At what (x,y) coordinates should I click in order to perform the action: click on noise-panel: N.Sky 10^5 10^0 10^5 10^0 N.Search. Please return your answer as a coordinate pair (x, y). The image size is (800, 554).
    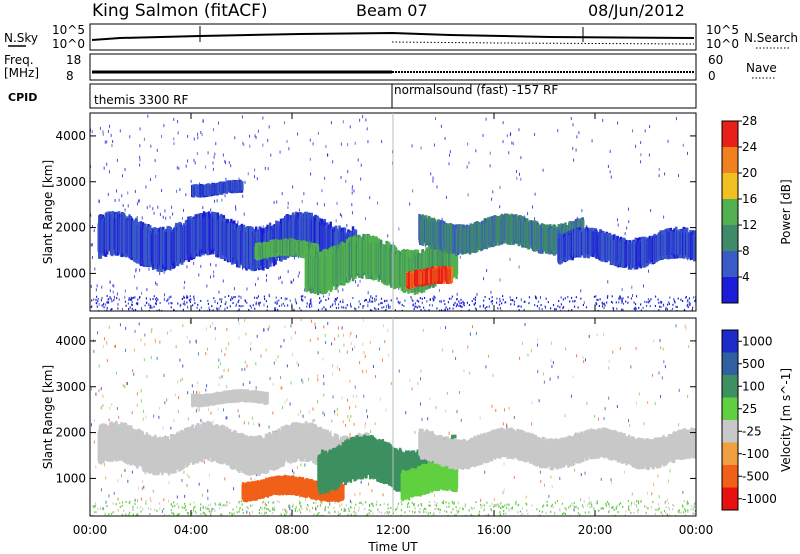
    Looking at the image, I should click on (401, 37).